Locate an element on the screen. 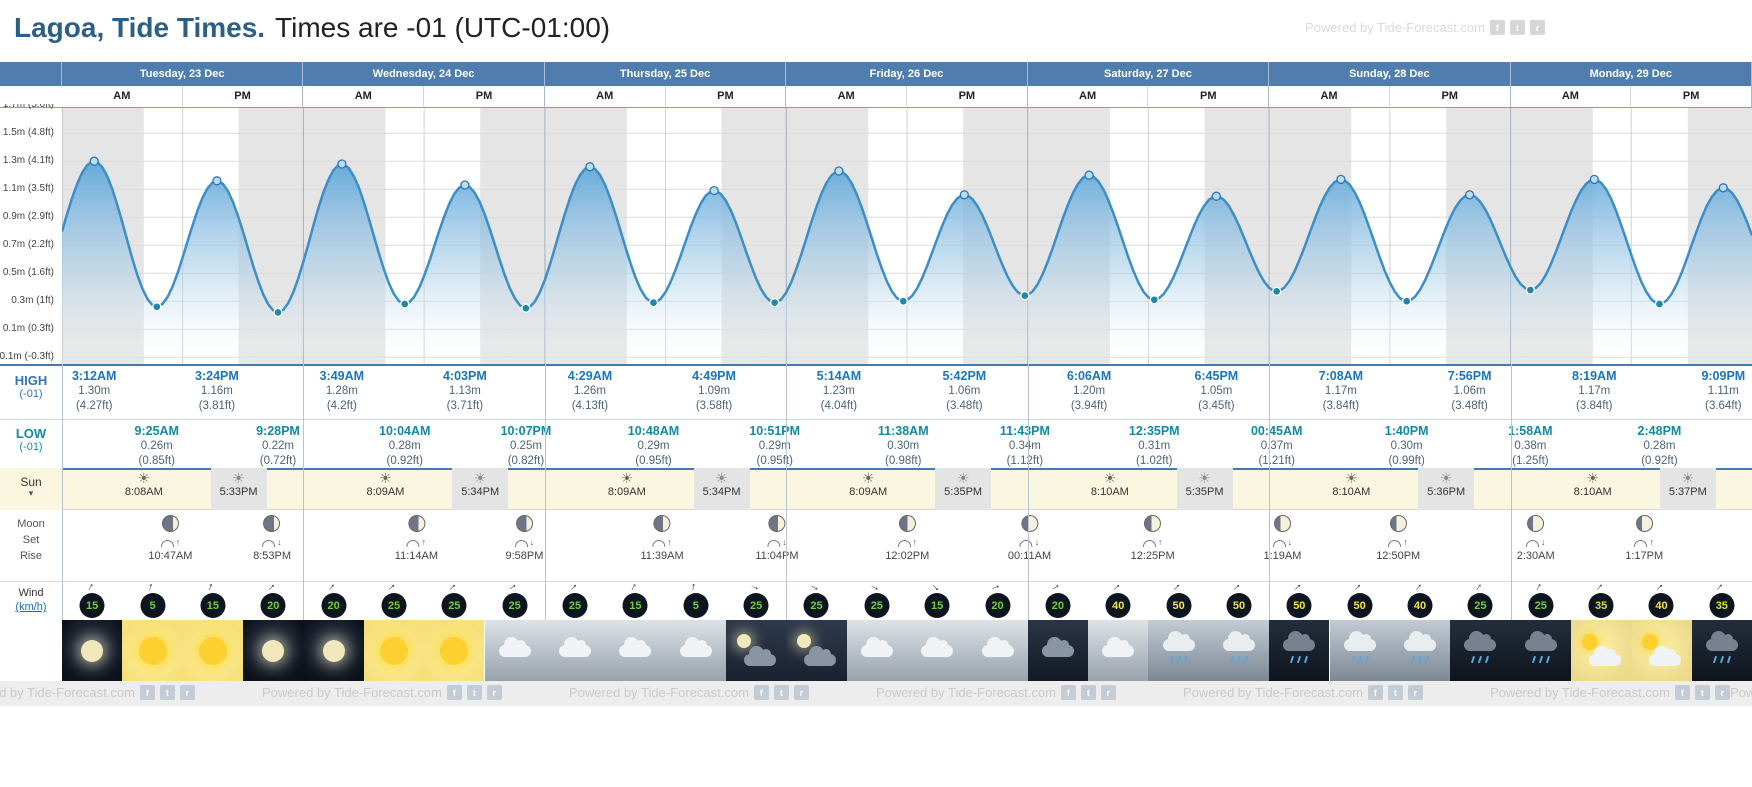 The height and width of the screenshot is (787, 1752). low-tide-height-ft: (0.85ft) is located at coordinates (156, 461).